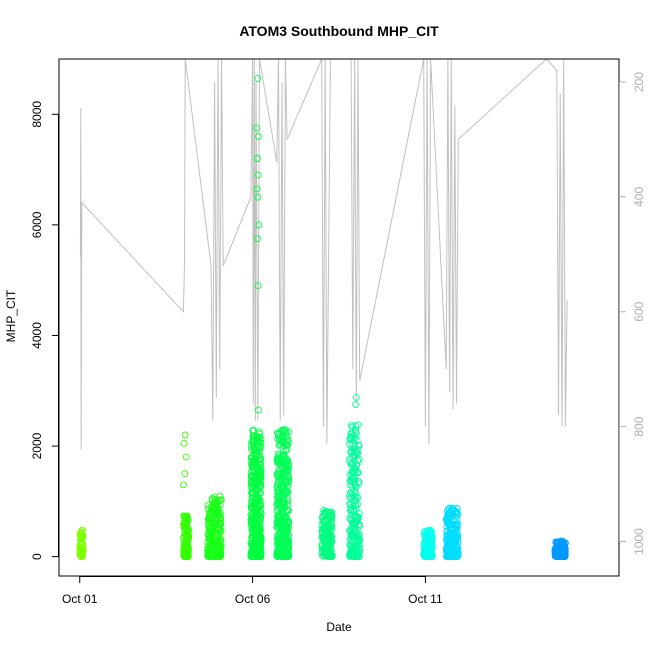 This screenshot has width=650, height=650. What do you see at coordinates (639, 82) in the screenshot?
I see `y2-tick-label: 200` at bounding box center [639, 82].